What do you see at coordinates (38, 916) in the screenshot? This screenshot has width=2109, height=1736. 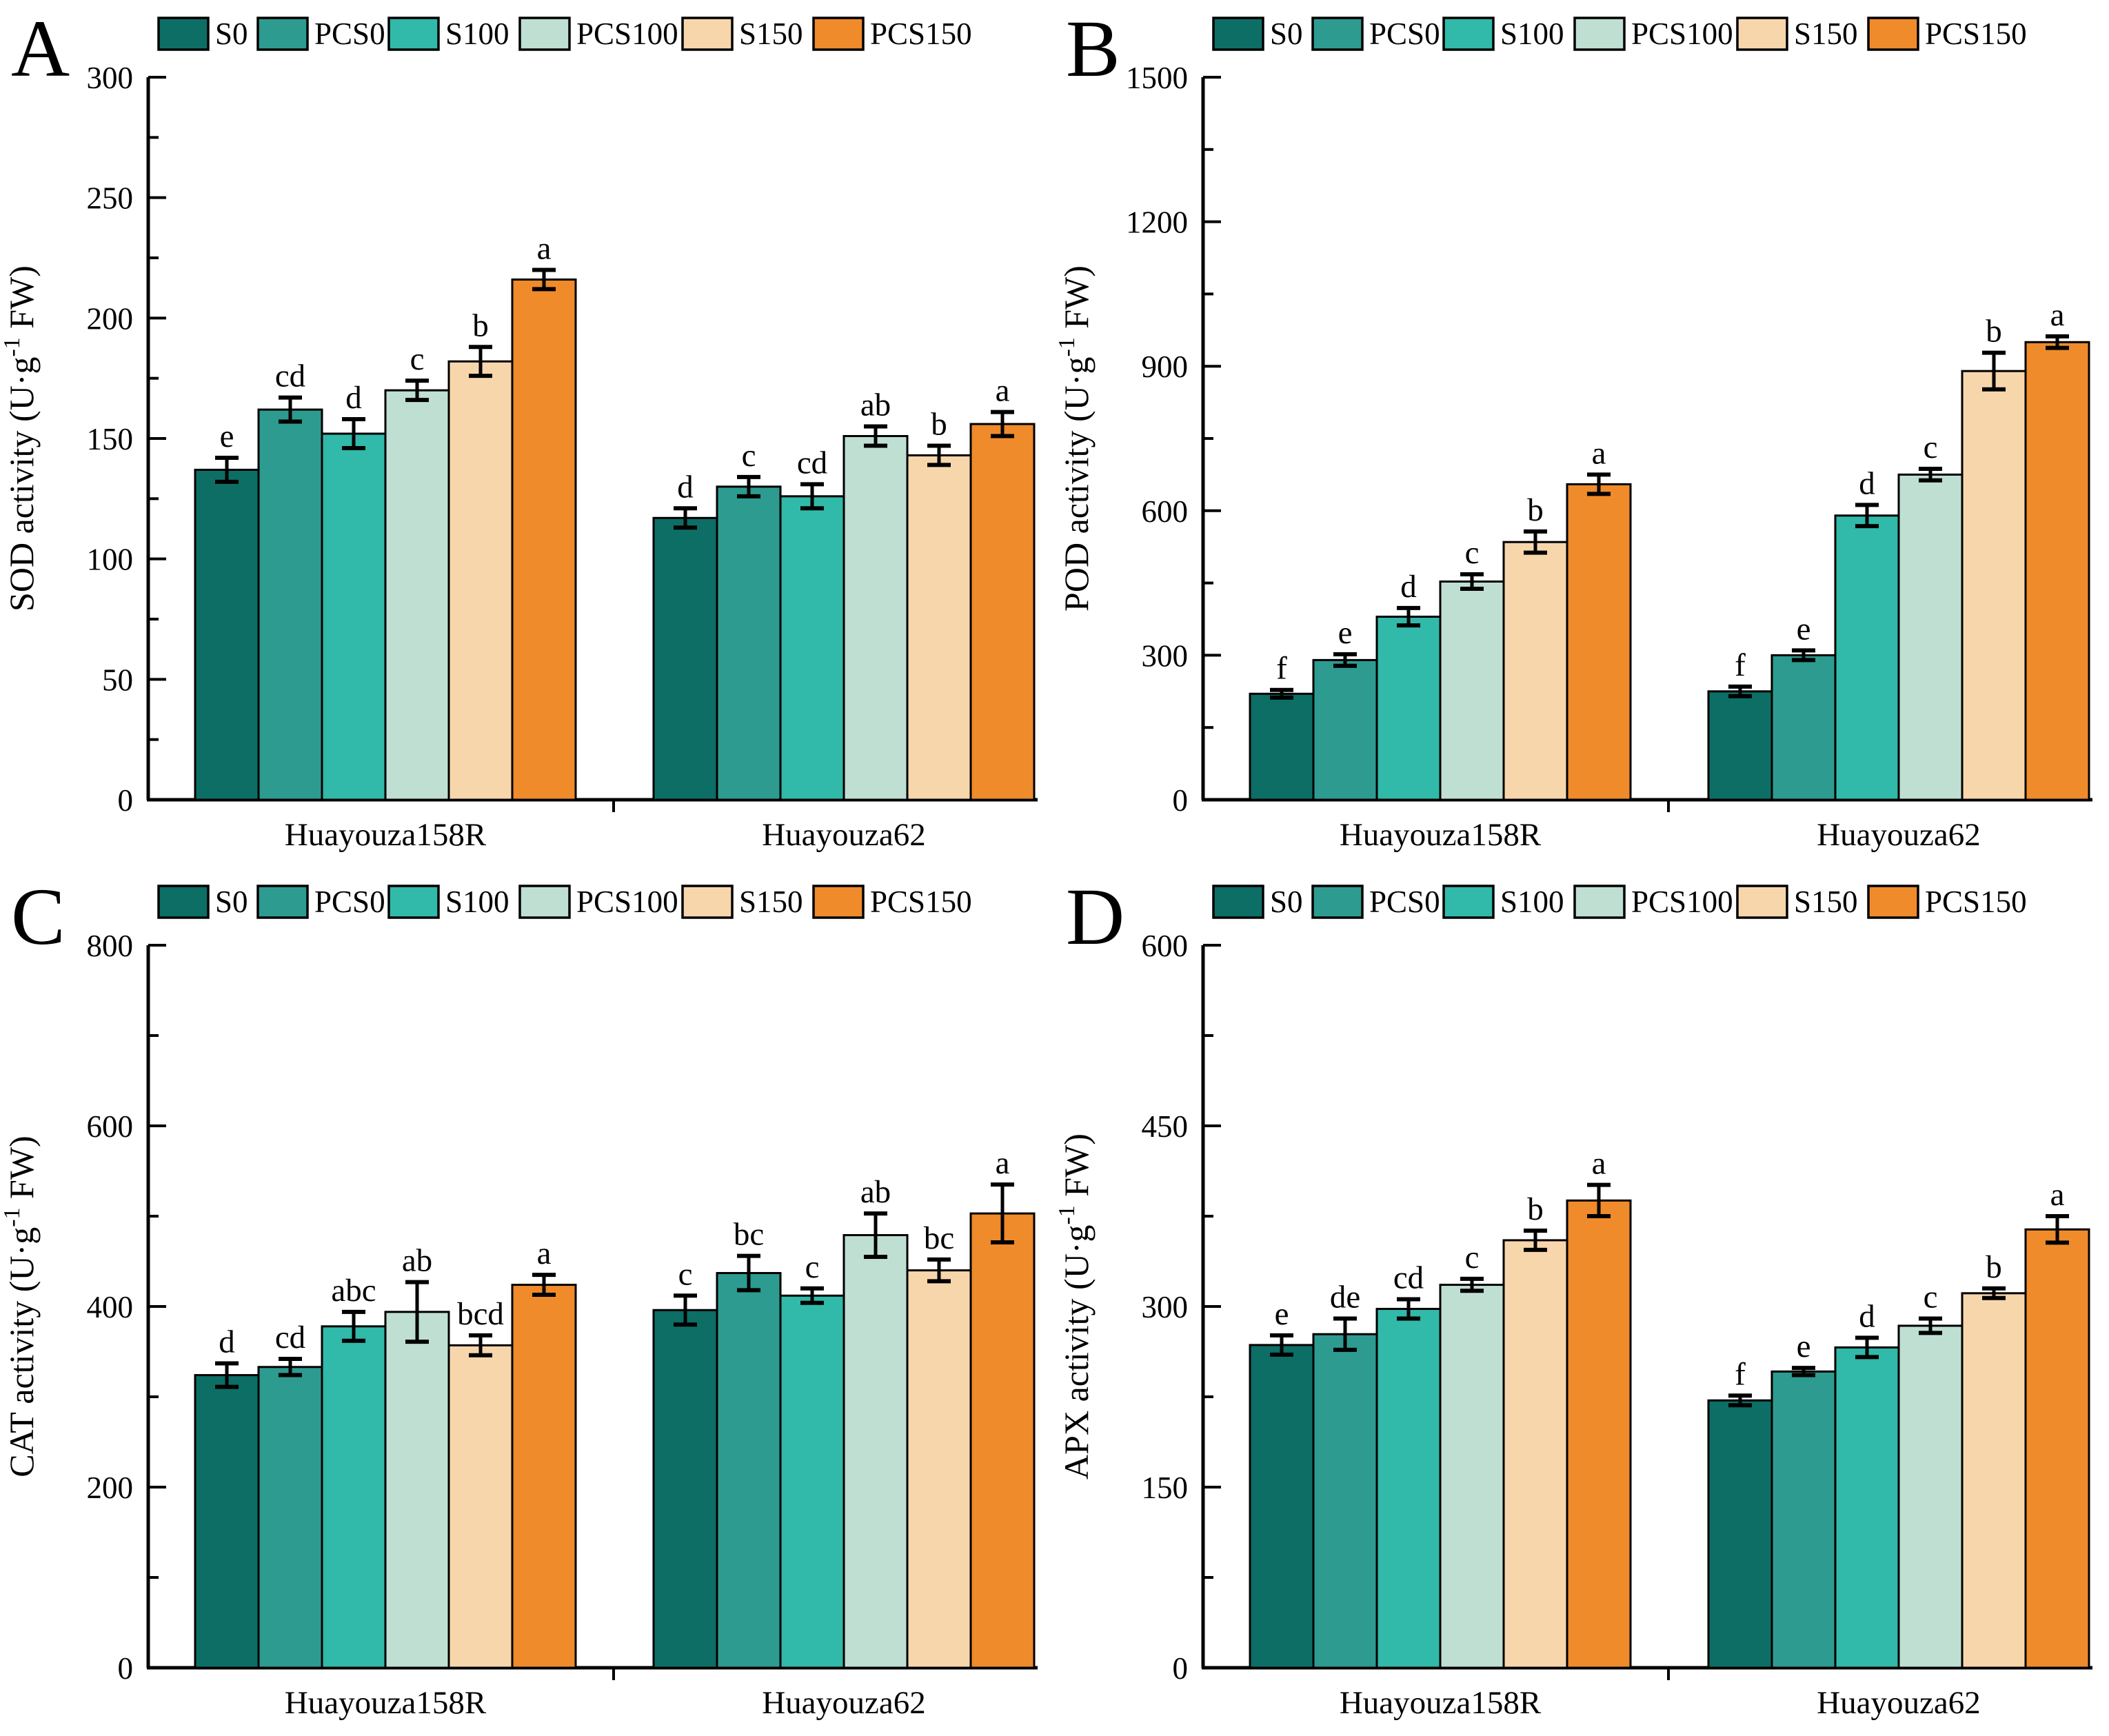 I see `panel-letter: C` at bounding box center [38, 916].